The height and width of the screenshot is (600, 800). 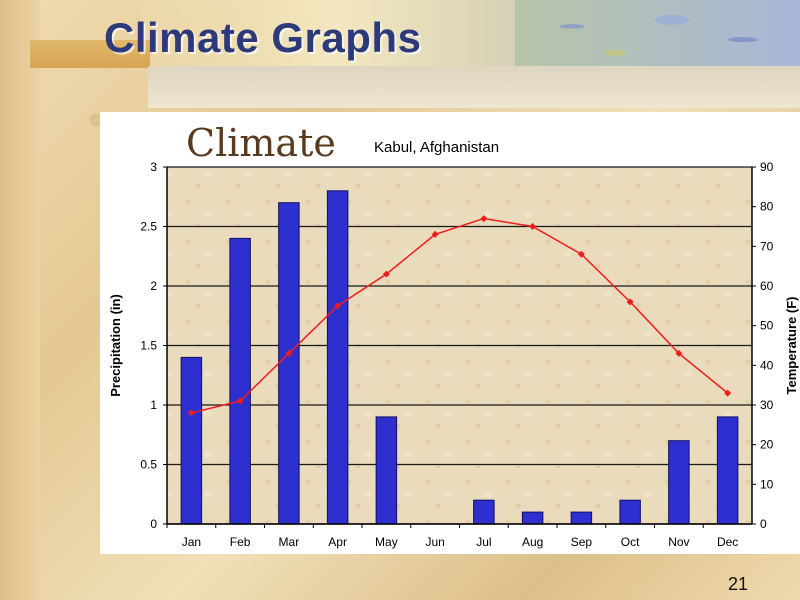 I want to click on y-tick-label: 0, so click(x=153, y=524).